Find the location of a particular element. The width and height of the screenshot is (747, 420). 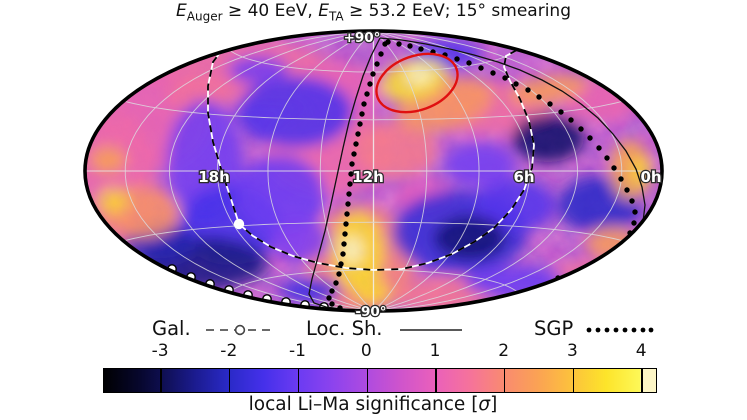

local-sheet-line-sample is located at coordinates (431, 330).